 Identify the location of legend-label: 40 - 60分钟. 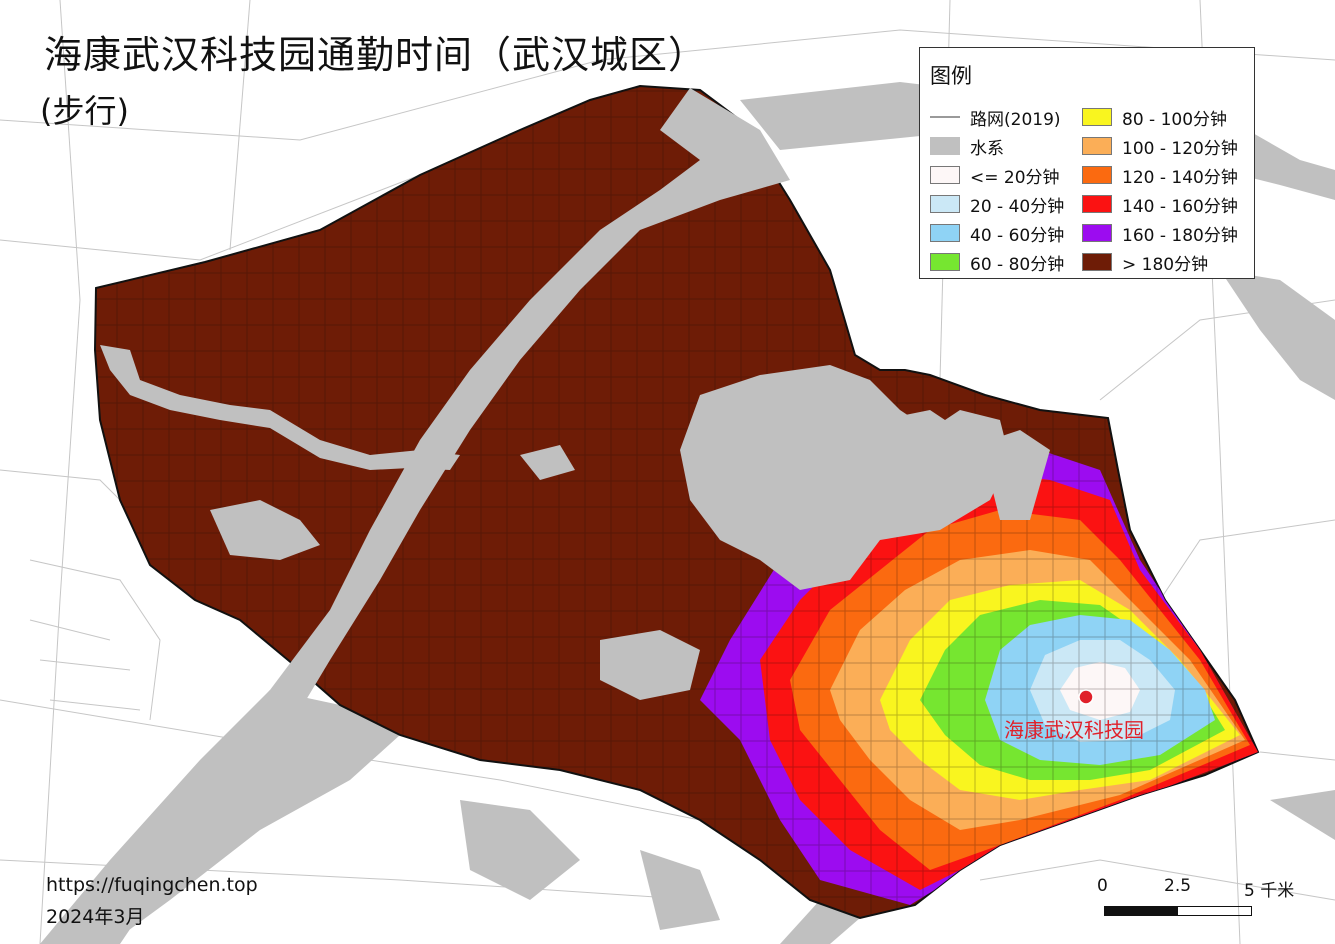
(1017, 235).